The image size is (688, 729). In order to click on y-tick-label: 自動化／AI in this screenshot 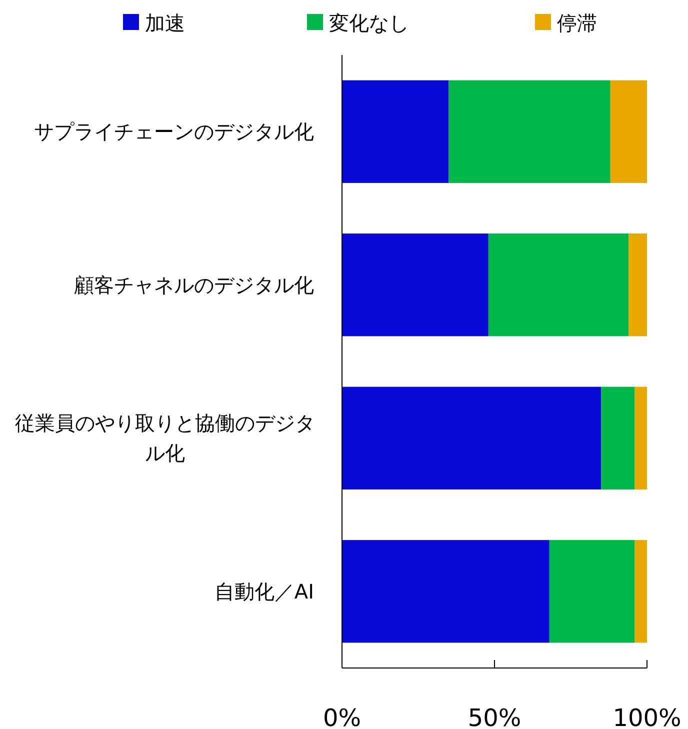, I will do `click(264, 591)`.